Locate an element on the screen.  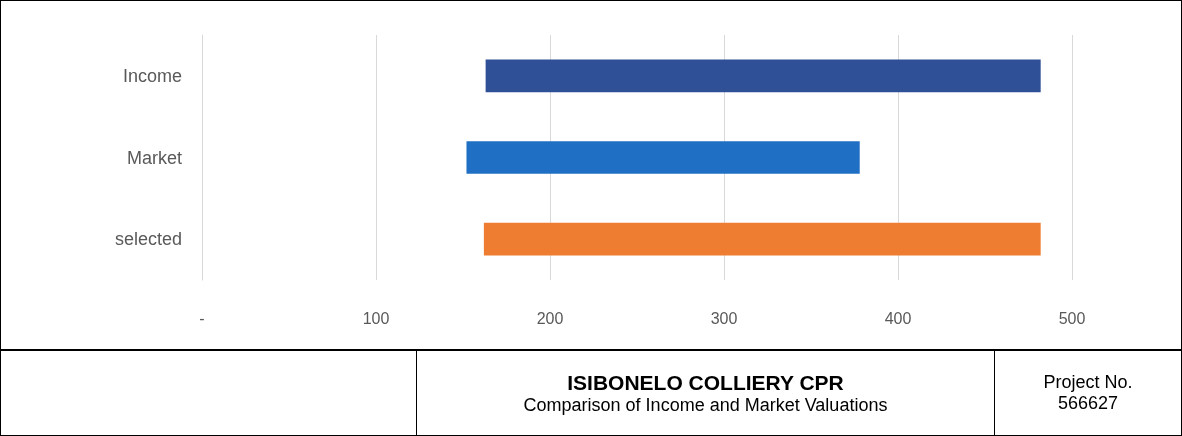
x-tick-label: 200 is located at coordinates (550, 318).